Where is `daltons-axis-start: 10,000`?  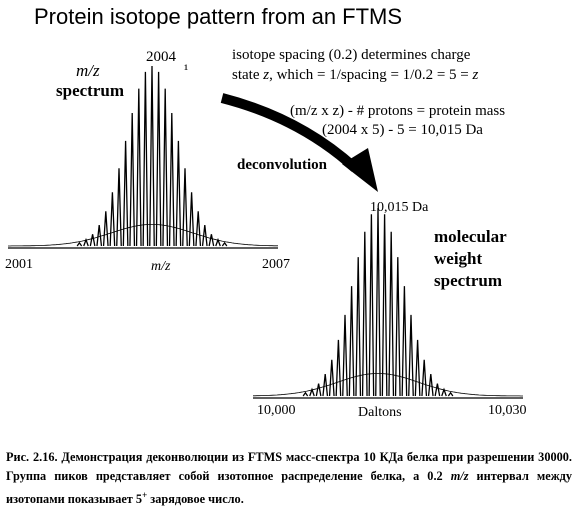 daltons-axis-start: 10,000 is located at coordinates (276, 410).